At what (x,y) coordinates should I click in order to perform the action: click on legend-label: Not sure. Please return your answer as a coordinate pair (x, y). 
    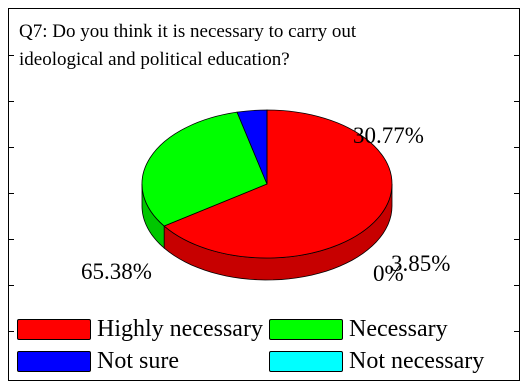
    Looking at the image, I should click on (138, 361).